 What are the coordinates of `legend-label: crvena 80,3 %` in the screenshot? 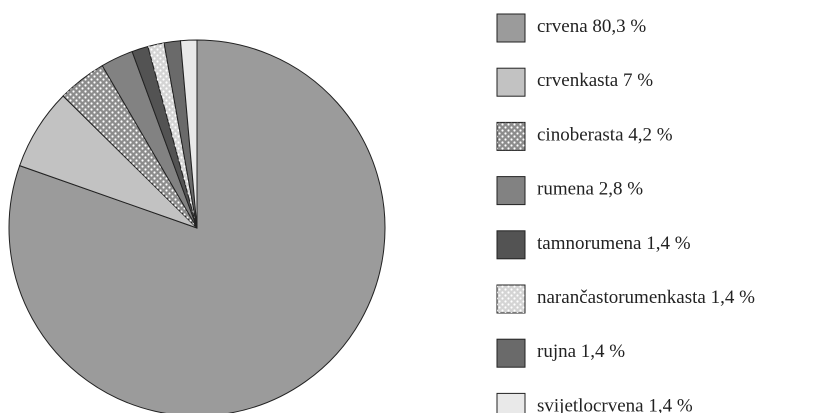 It's located at (591, 26).